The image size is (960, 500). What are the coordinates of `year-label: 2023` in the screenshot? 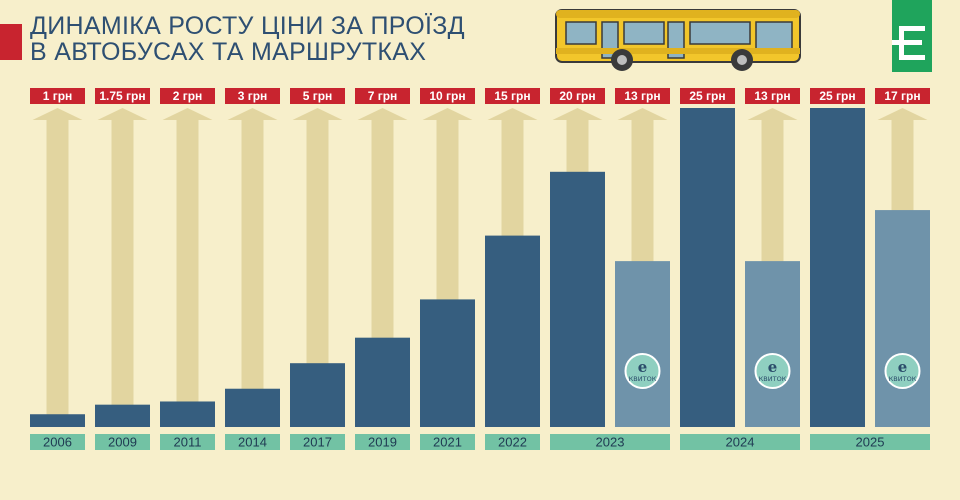 It's located at (610, 442).